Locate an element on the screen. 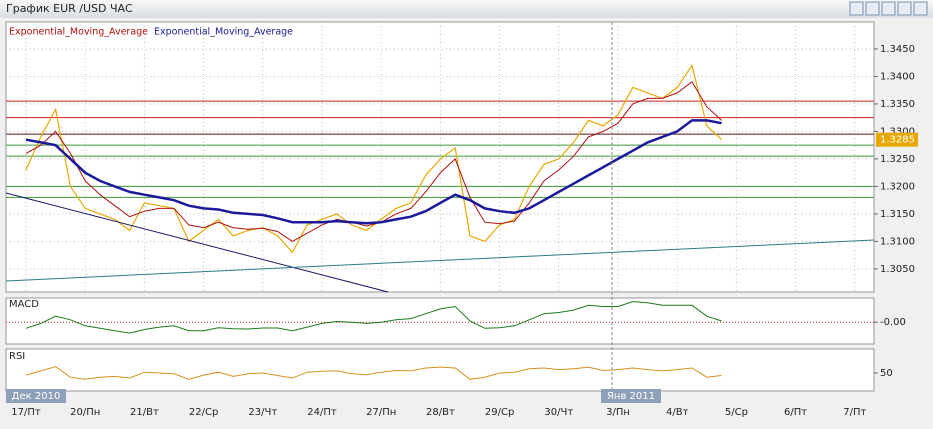 This screenshot has height=429, width=933. last-price-box is located at coordinates (897, 139).